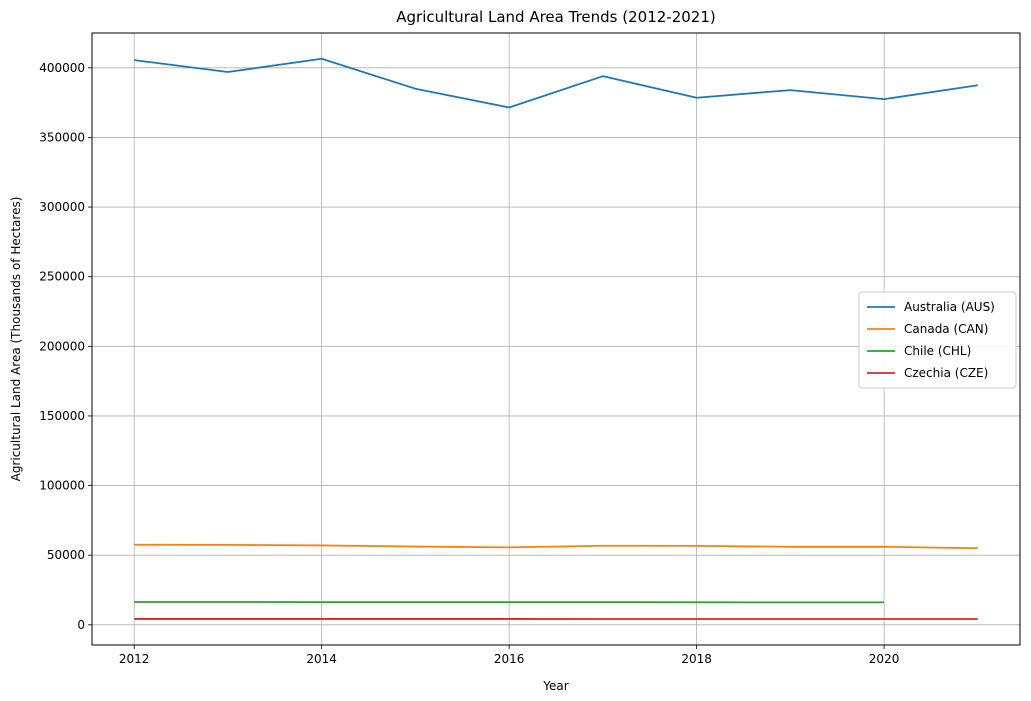 The image size is (1031, 701). Describe the element at coordinates (62, 486) in the screenshot. I see `y-tick-label: 100000` at that location.